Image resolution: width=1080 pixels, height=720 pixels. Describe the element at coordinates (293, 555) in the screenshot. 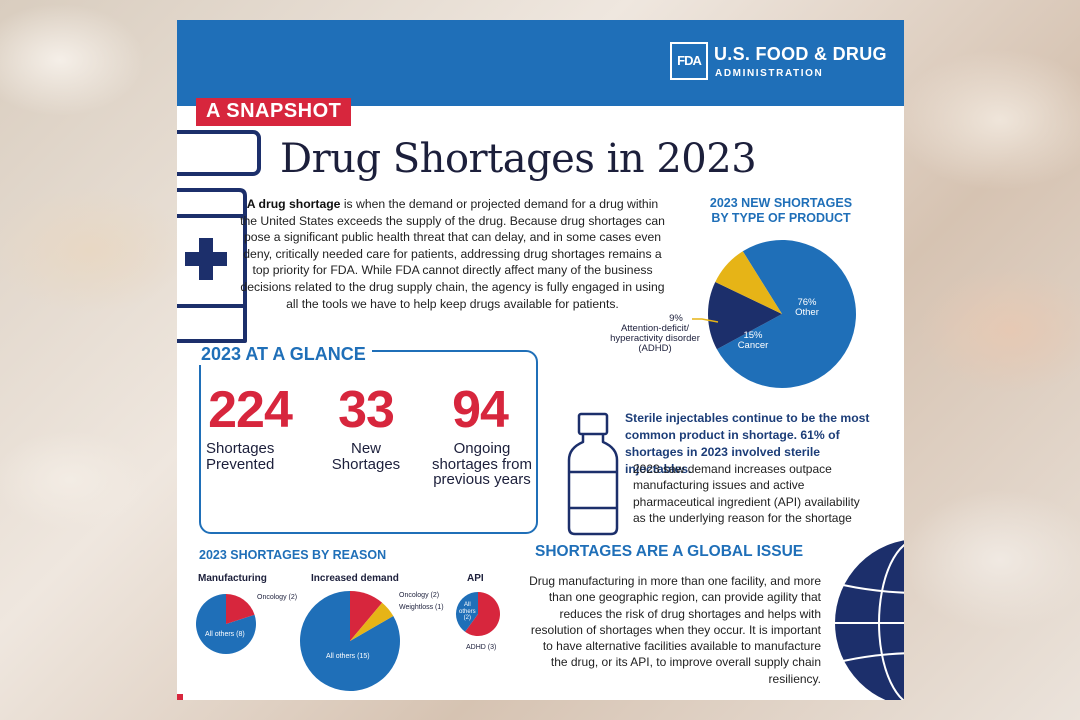

I see `reason-title: 2023 SHORTAGES BY REASON` at that location.